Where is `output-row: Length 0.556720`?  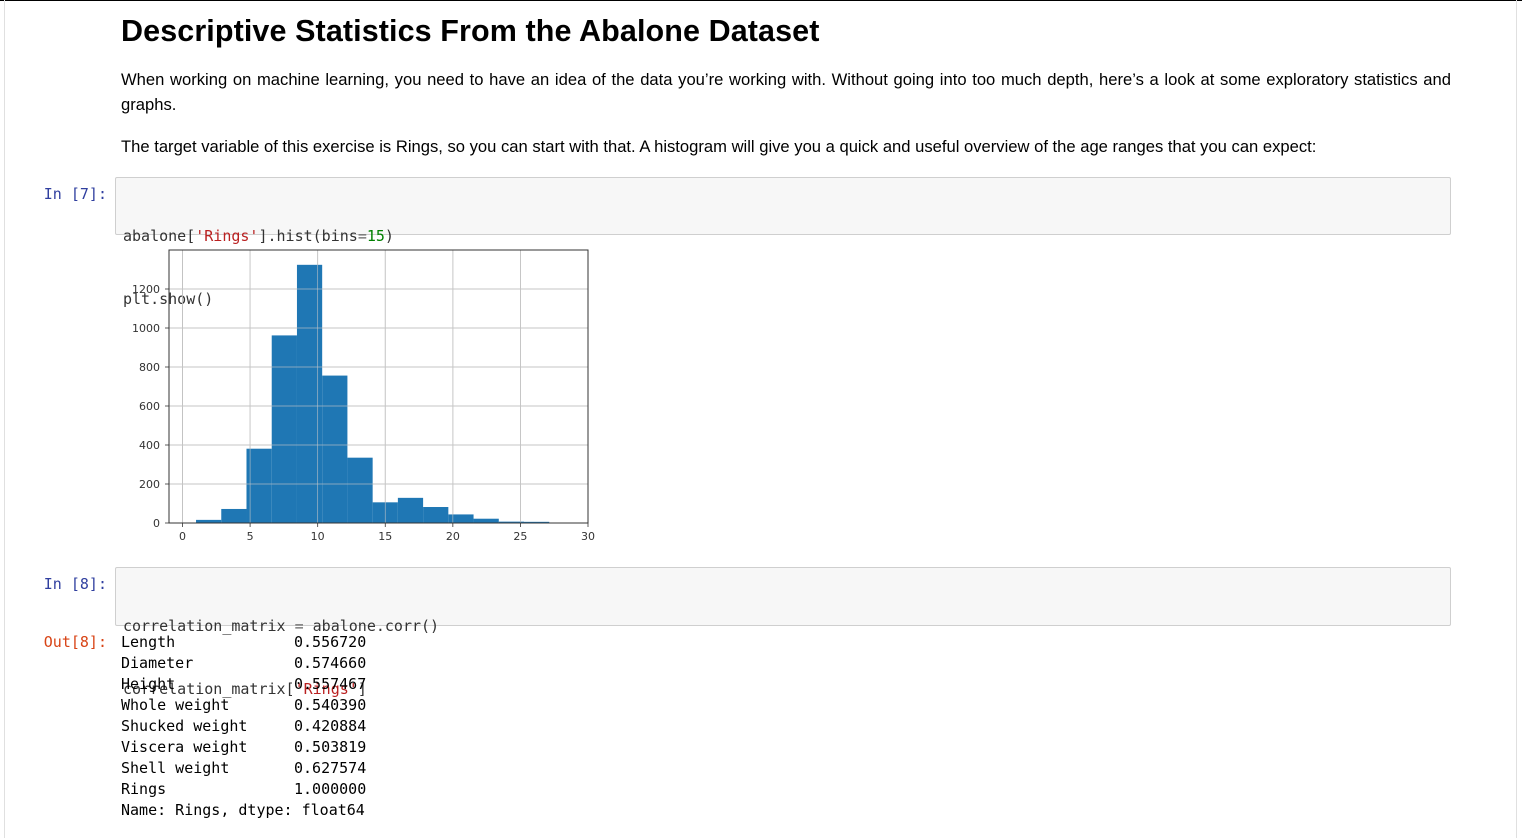
output-row: Length 0.556720 is located at coordinates (244, 642).